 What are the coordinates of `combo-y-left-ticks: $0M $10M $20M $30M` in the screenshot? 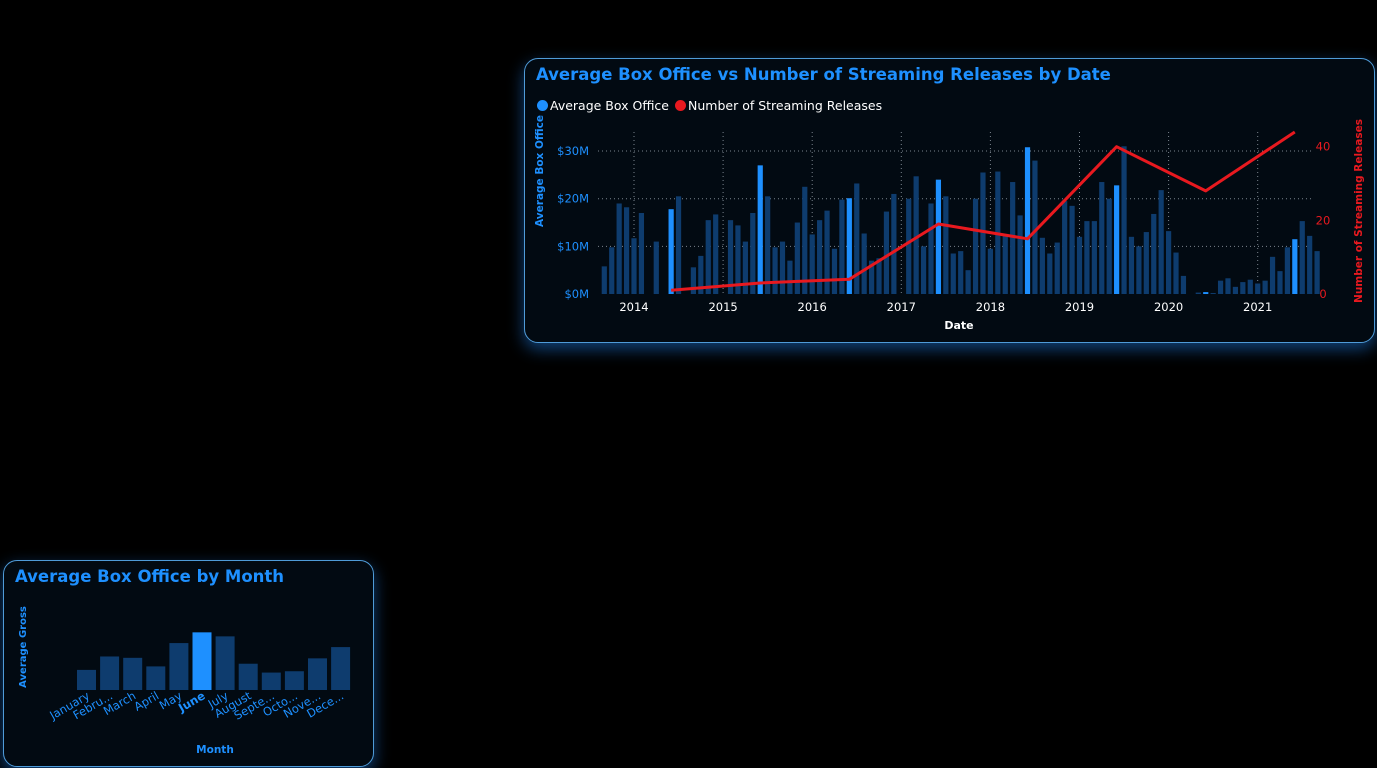 It's located at (573, 222).